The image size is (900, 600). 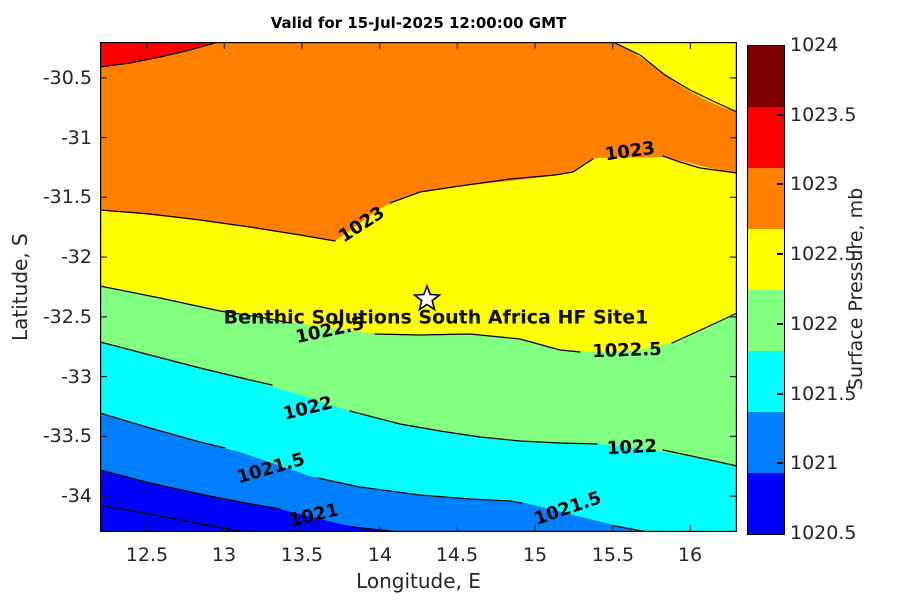 What do you see at coordinates (823, 394) in the screenshot?
I see `colorbar-tick-label: 1021.5` at bounding box center [823, 394].